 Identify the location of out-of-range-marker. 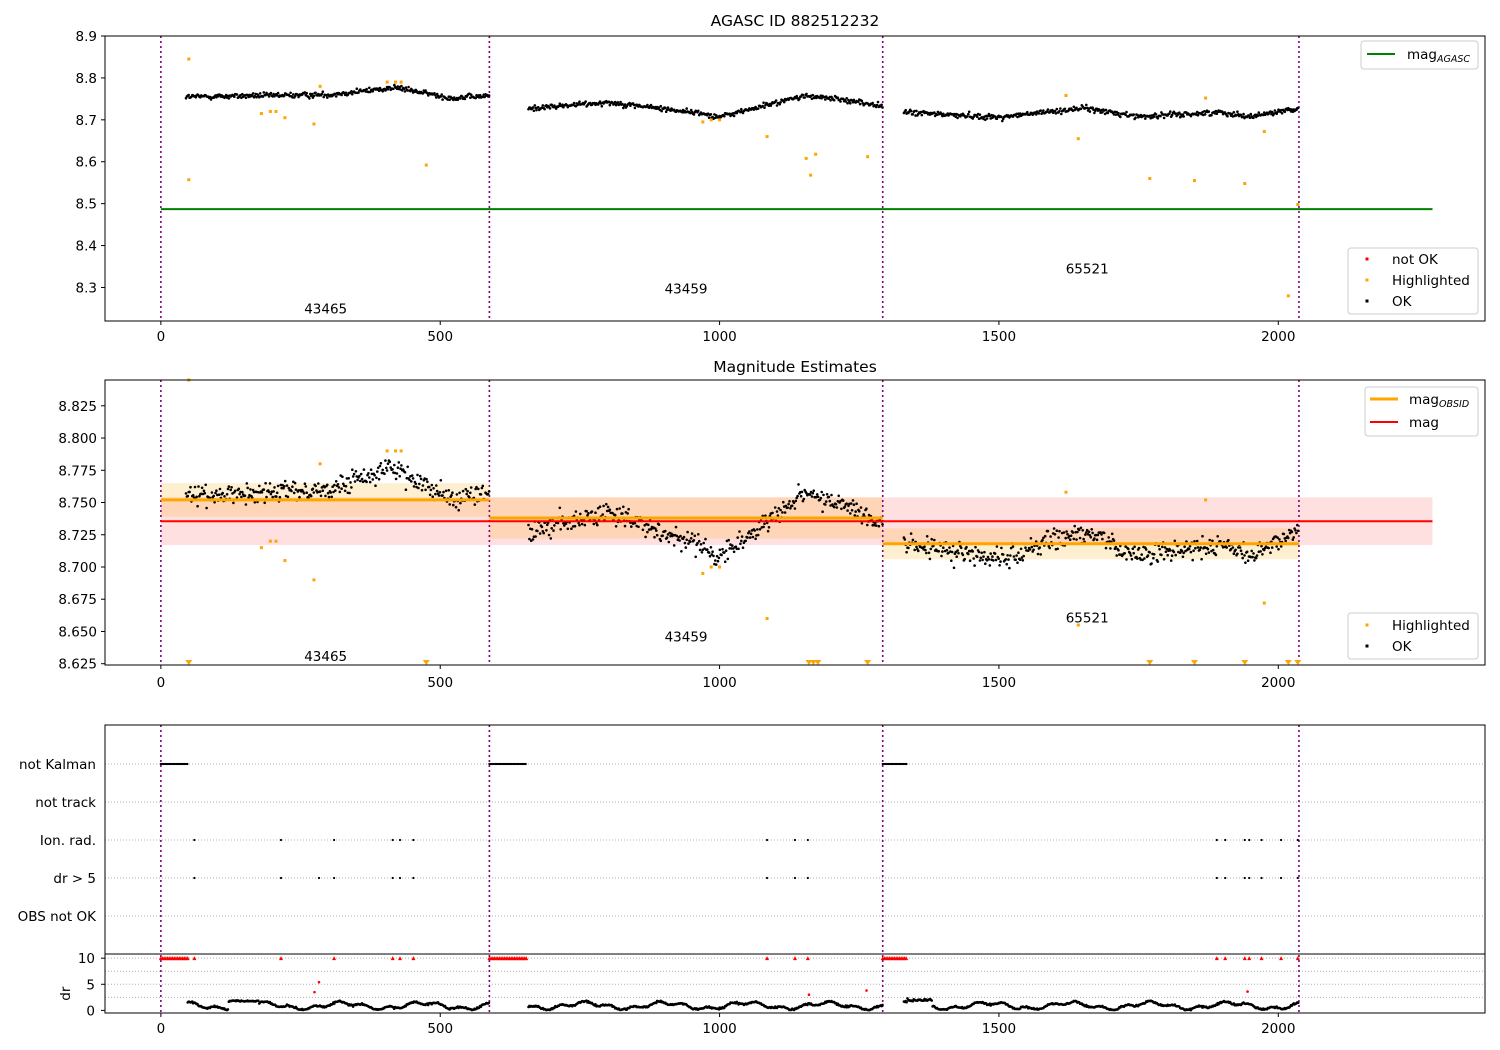
(1288, 662).